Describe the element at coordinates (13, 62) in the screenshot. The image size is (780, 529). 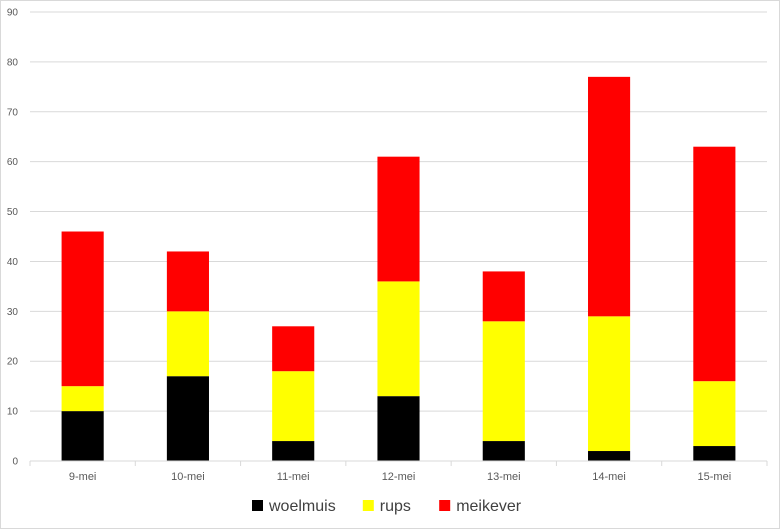
I see `y-tick-label: 80` at that location.